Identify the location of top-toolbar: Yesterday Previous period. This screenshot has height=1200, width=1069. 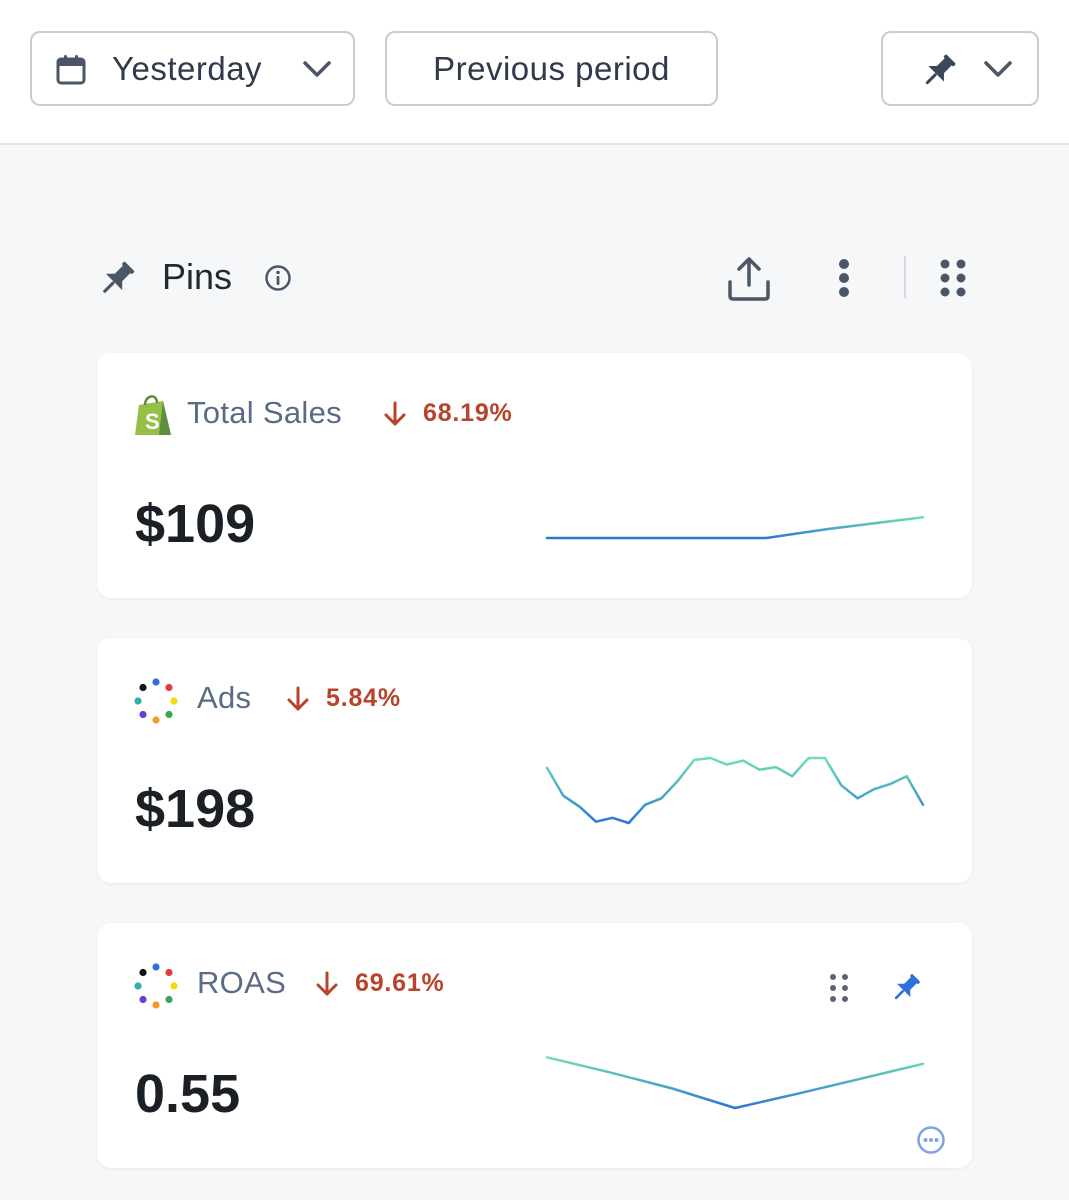
(534, 72).